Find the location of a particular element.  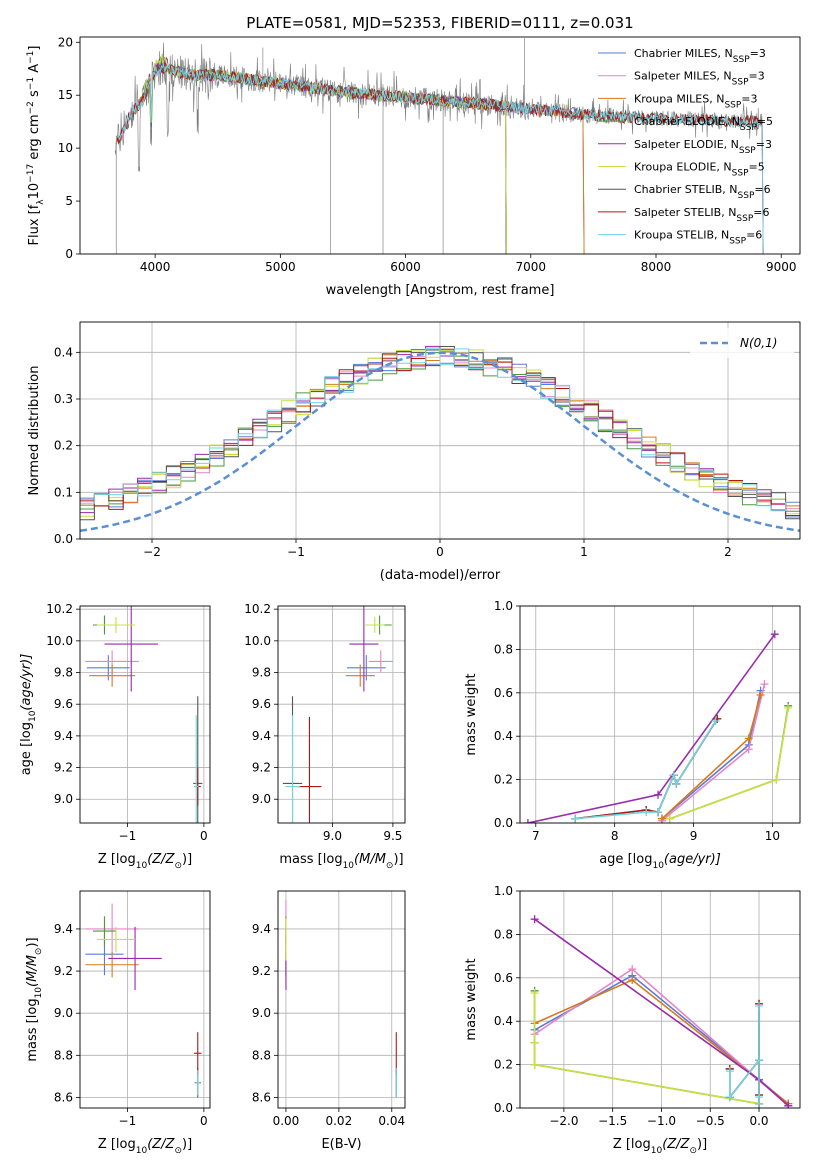

y-tick-label: 0 is located at coordinates (69, 254).